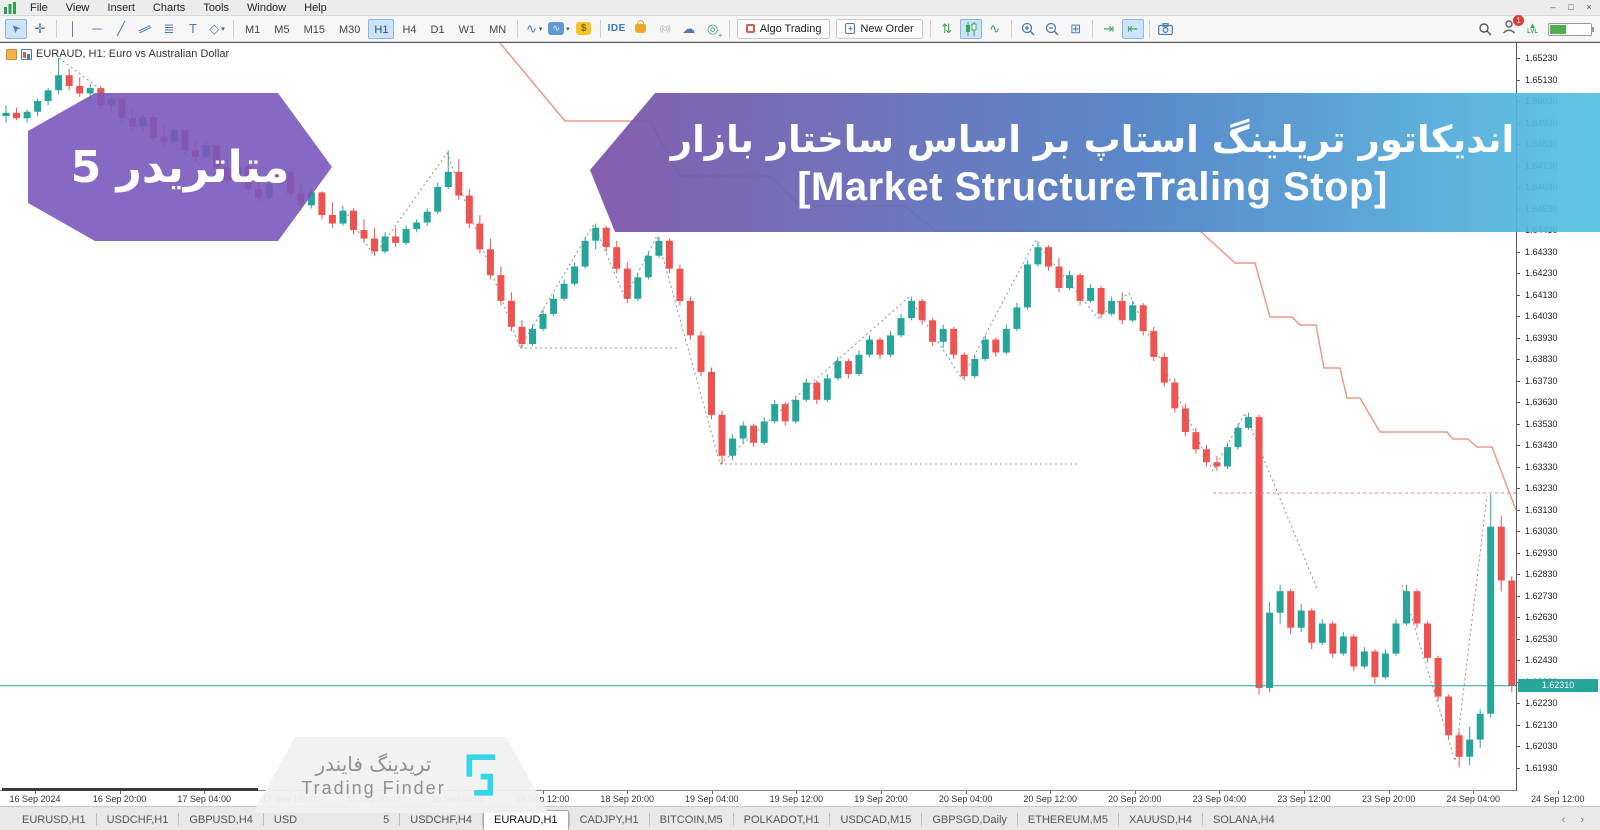 The width and height of the screenshot is (1600, 830). Describe the element at coordinates (1571, 7) in the screenshot. I see `restore-button: □` at that location.